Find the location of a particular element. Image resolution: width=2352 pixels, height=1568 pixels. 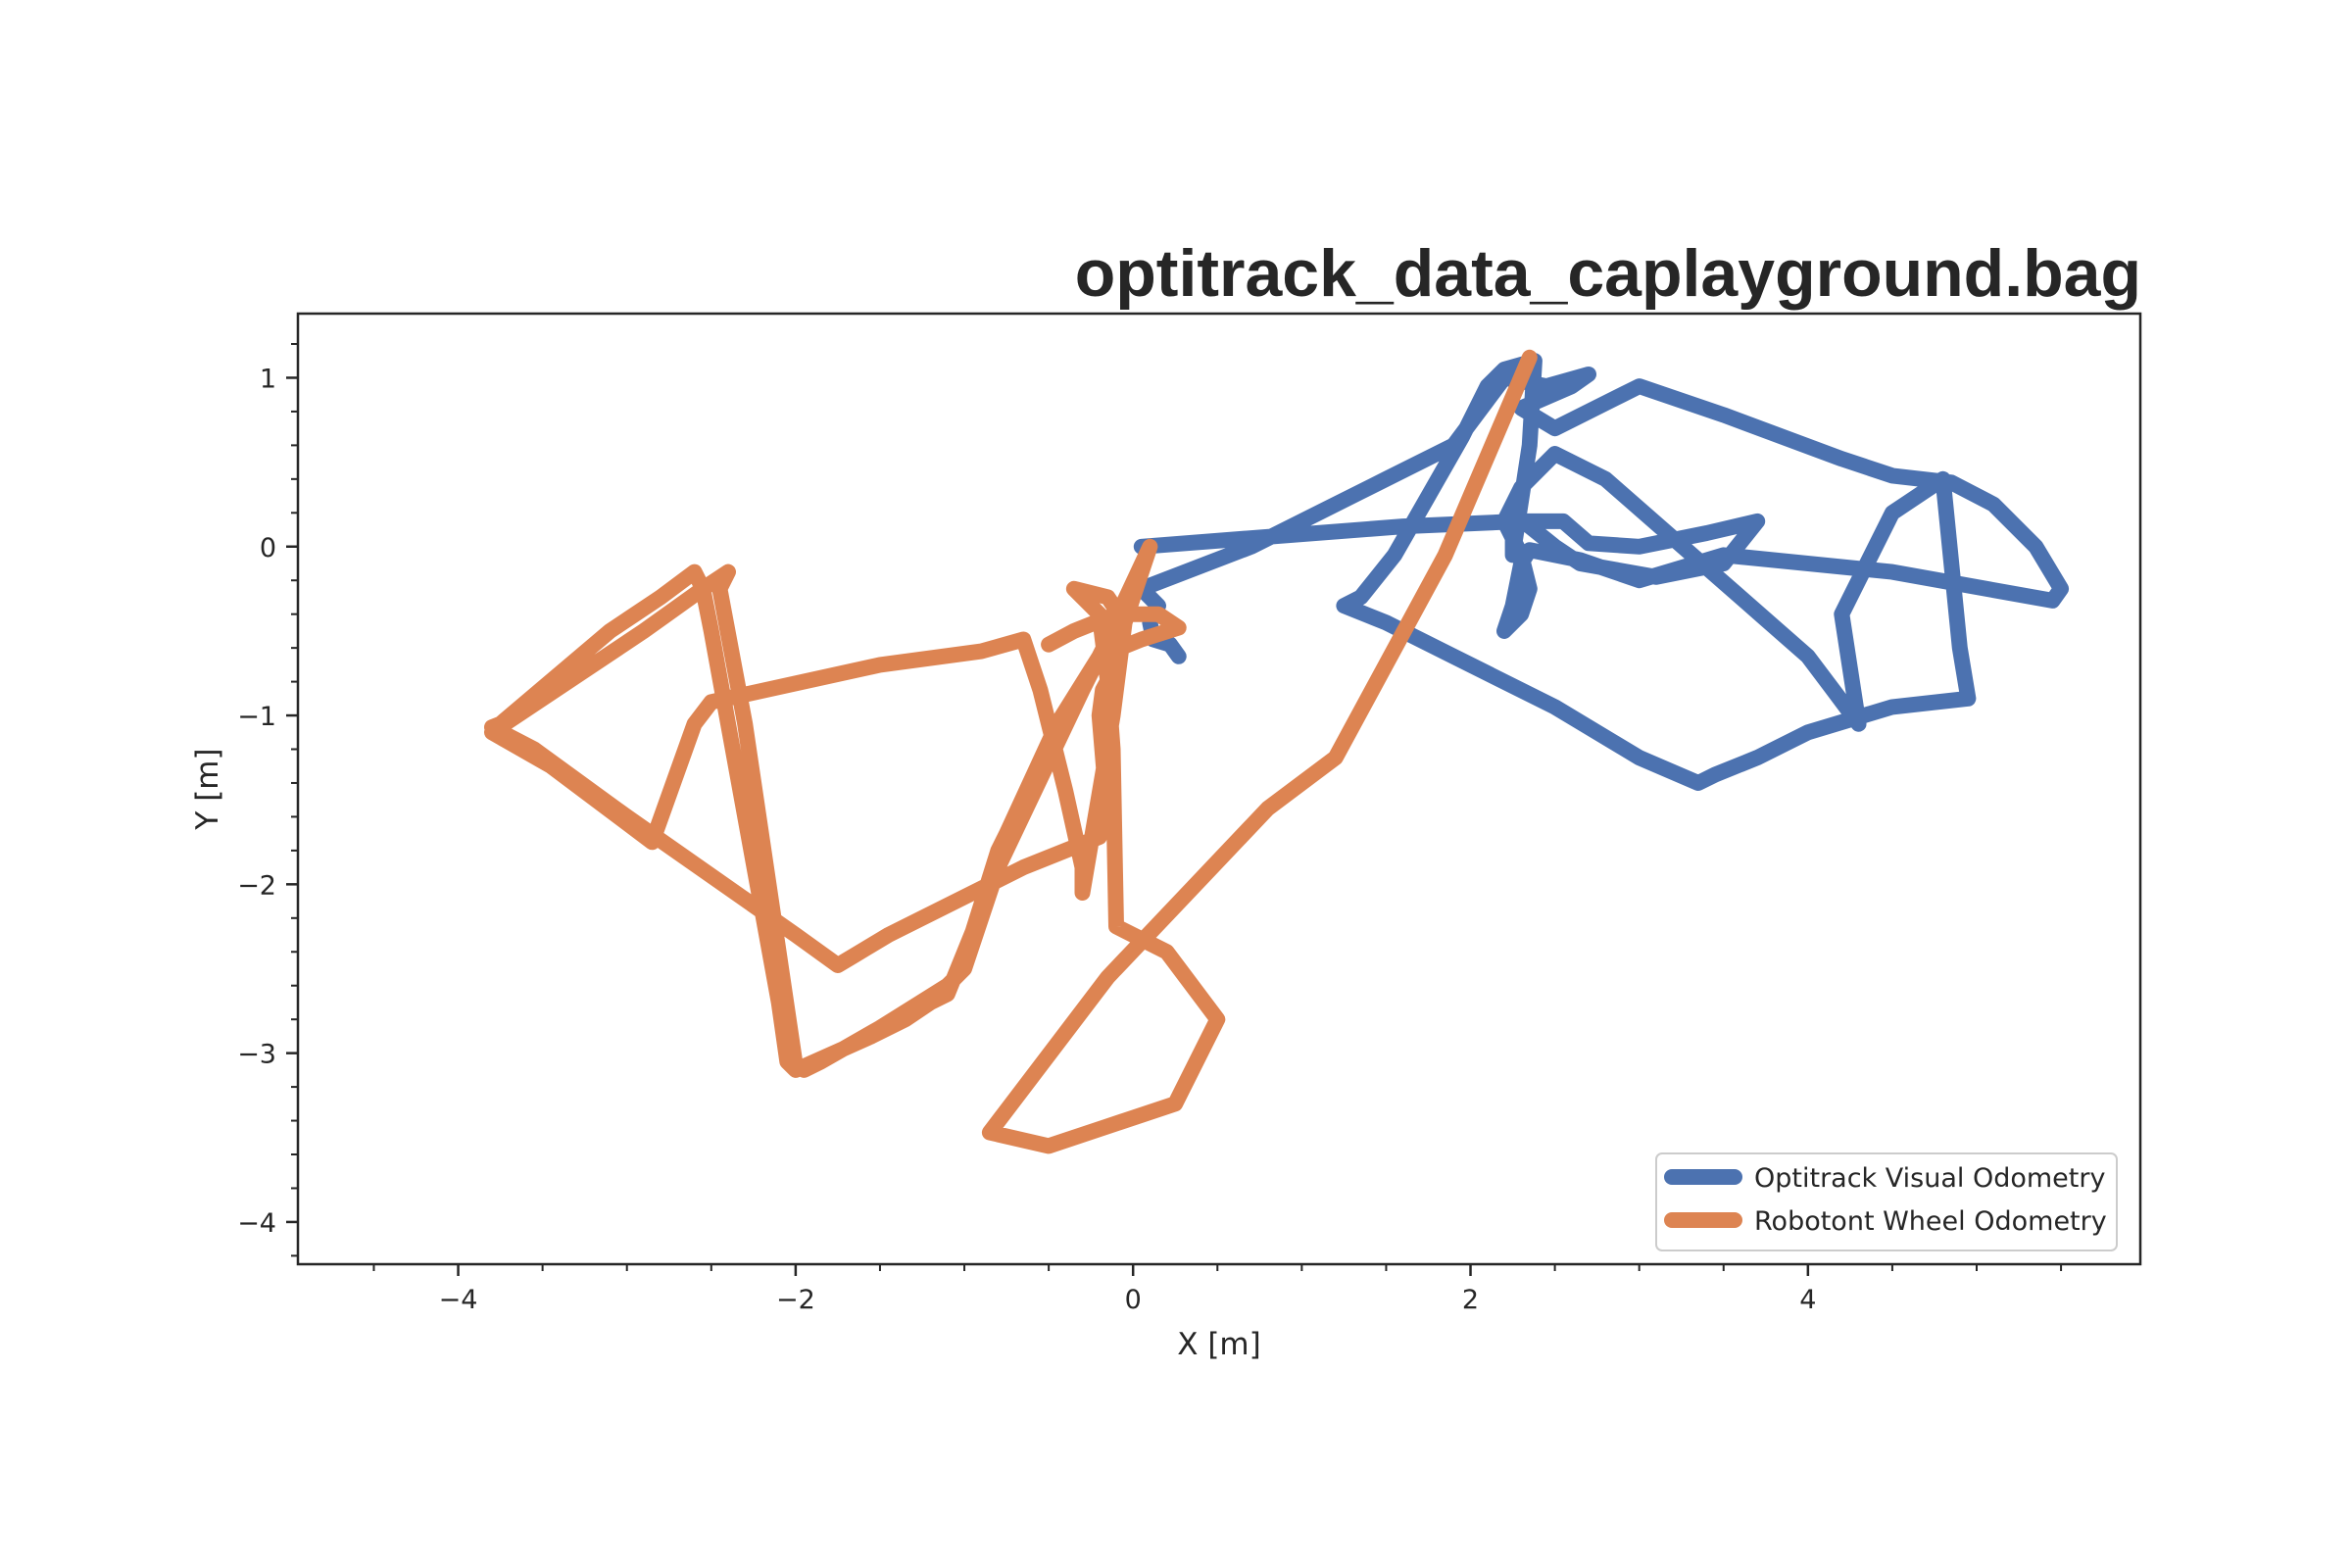

y-axis-label: Y [m] is located at coordinates (207, 789).